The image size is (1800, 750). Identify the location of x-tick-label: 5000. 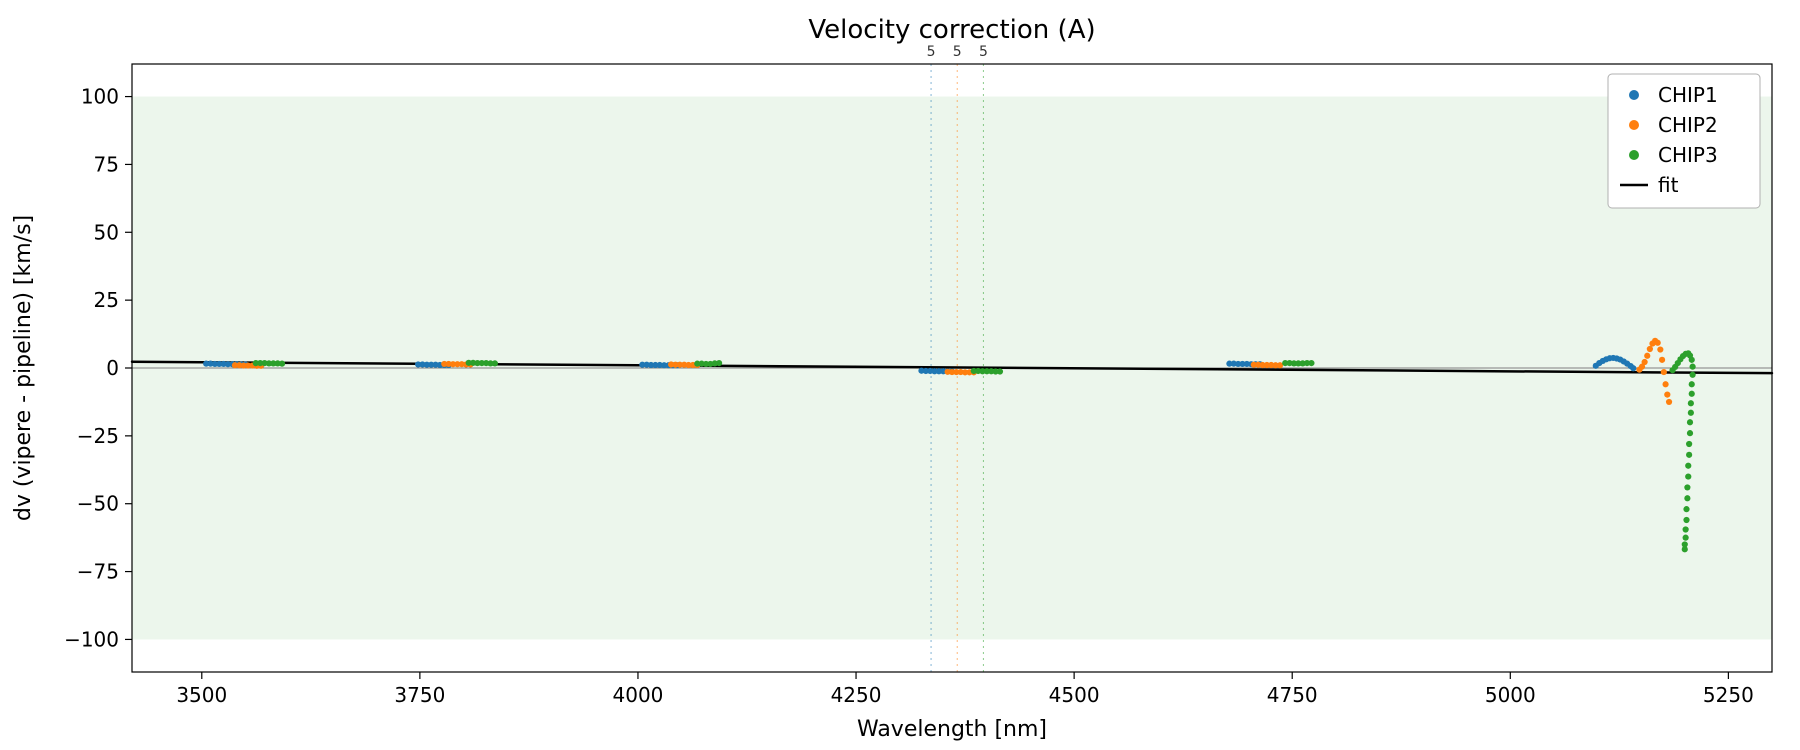
(1510, 695).